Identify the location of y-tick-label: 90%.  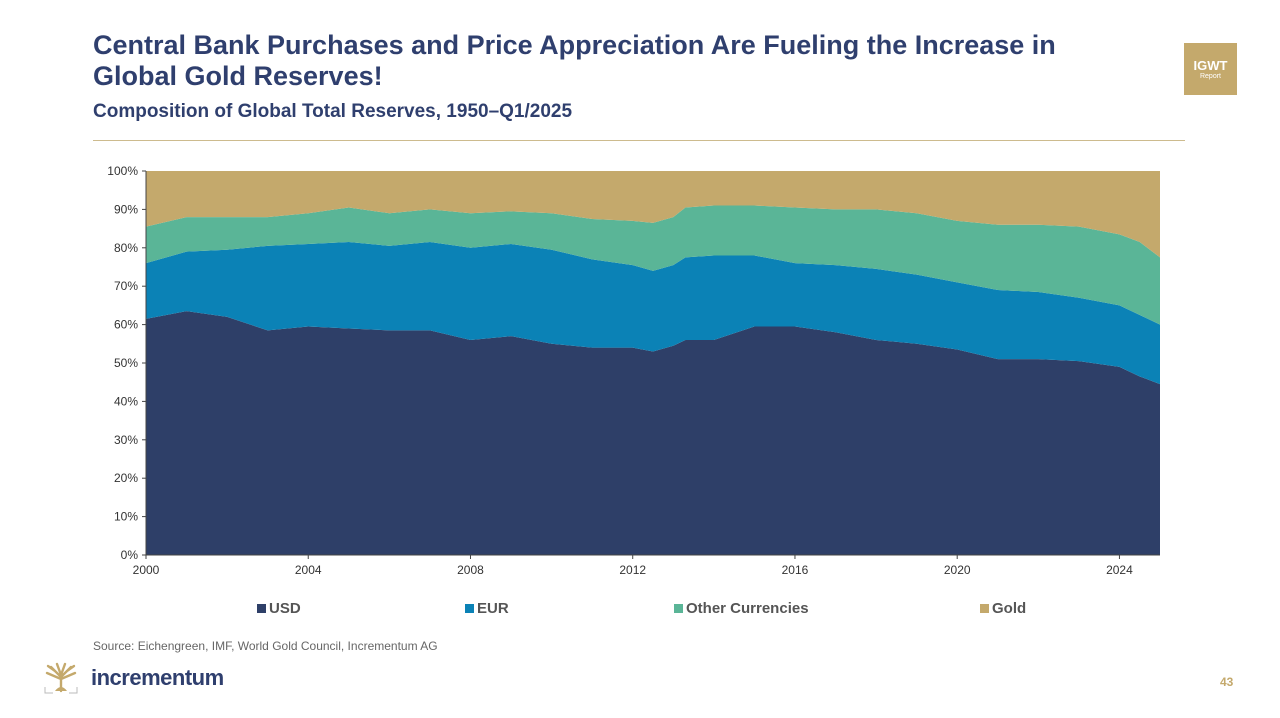
(126, 209).